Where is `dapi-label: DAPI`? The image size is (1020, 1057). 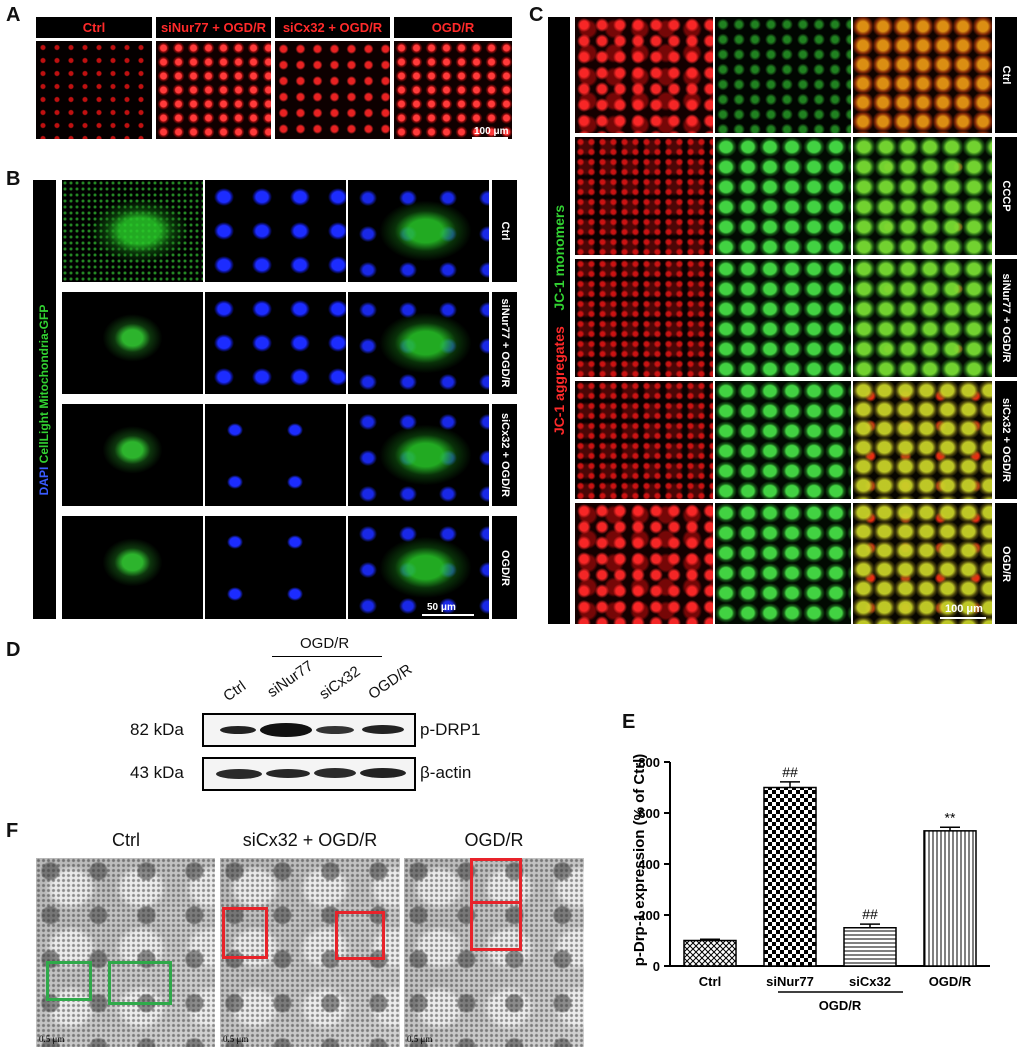
dapi-label: DAPI is located at coordinates (44, 481).